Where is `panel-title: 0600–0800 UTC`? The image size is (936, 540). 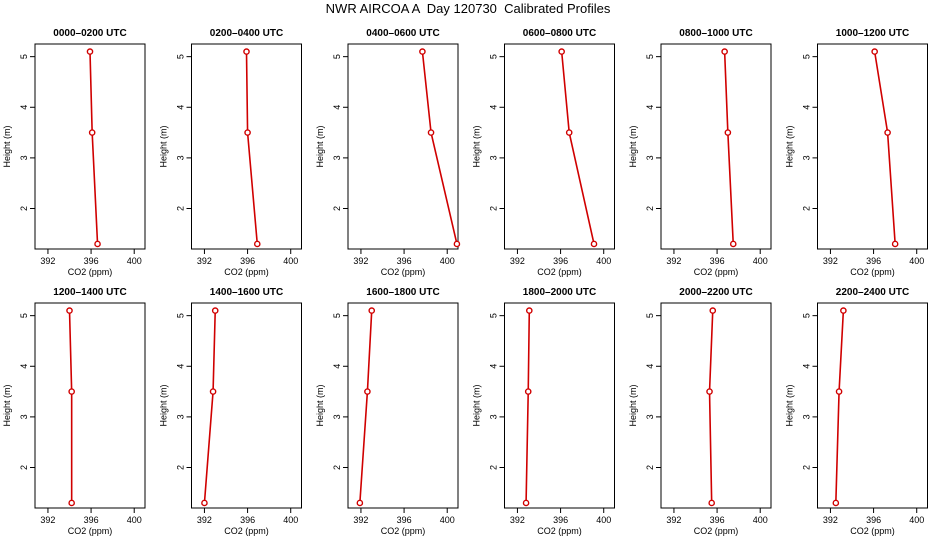 panel-title: 0600–0800 UTC is located at coordinates (559, 33).